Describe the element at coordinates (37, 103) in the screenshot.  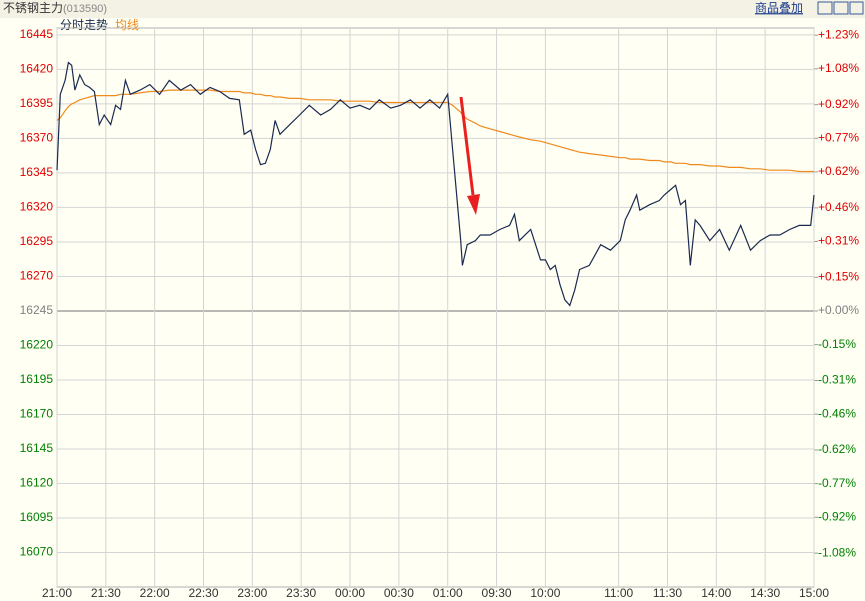
I see `y-tick-label: 16395` at that location.